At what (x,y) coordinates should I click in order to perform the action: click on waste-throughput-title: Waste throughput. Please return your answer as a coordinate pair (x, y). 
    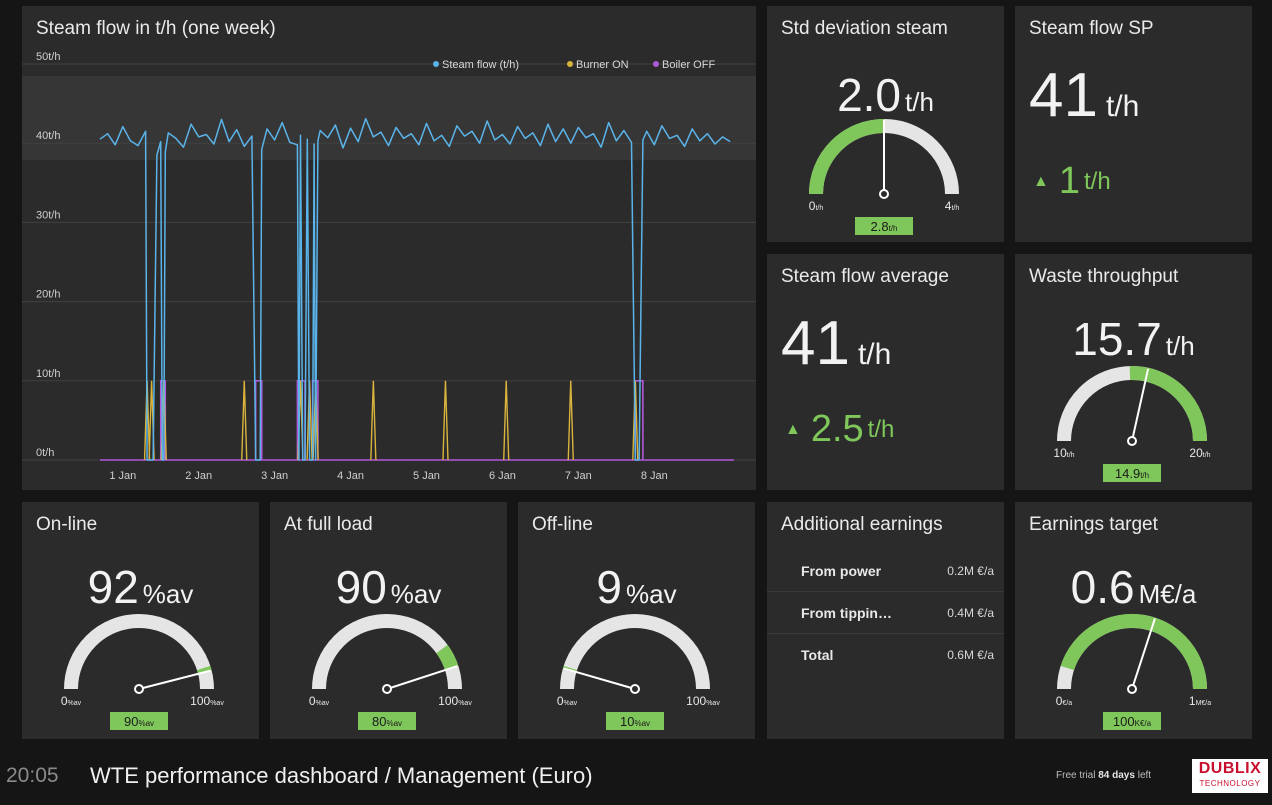
    Looking at the image, I should click on (1104, 276).